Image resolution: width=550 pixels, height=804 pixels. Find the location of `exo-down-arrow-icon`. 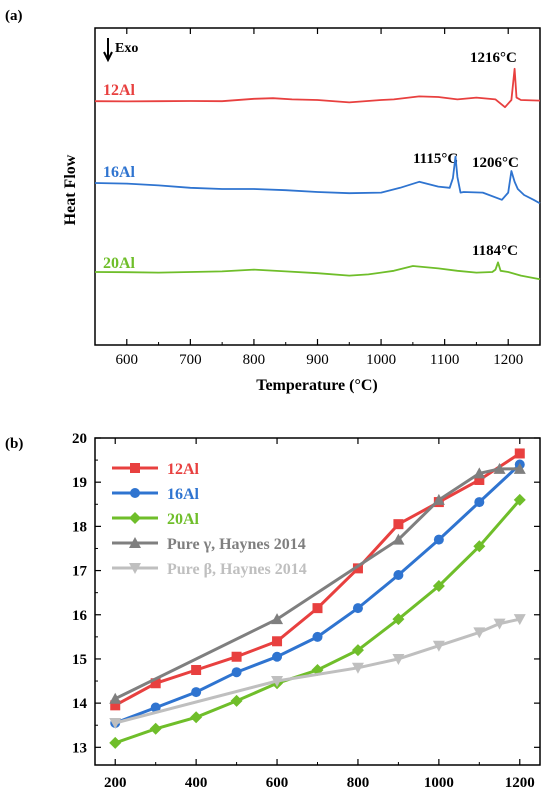

exo-down-arrow-icon is located at coordinates (108, 50).